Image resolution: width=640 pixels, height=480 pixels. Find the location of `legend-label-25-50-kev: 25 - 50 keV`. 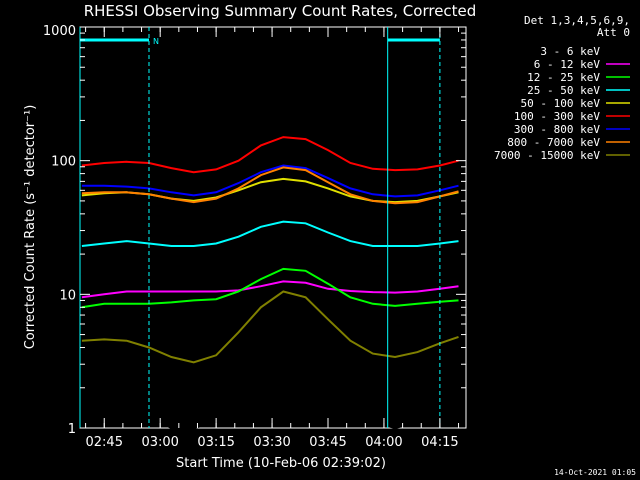

legend-label-25-50-kev: 25 - 50 keV is located at coordinates (563, 90).